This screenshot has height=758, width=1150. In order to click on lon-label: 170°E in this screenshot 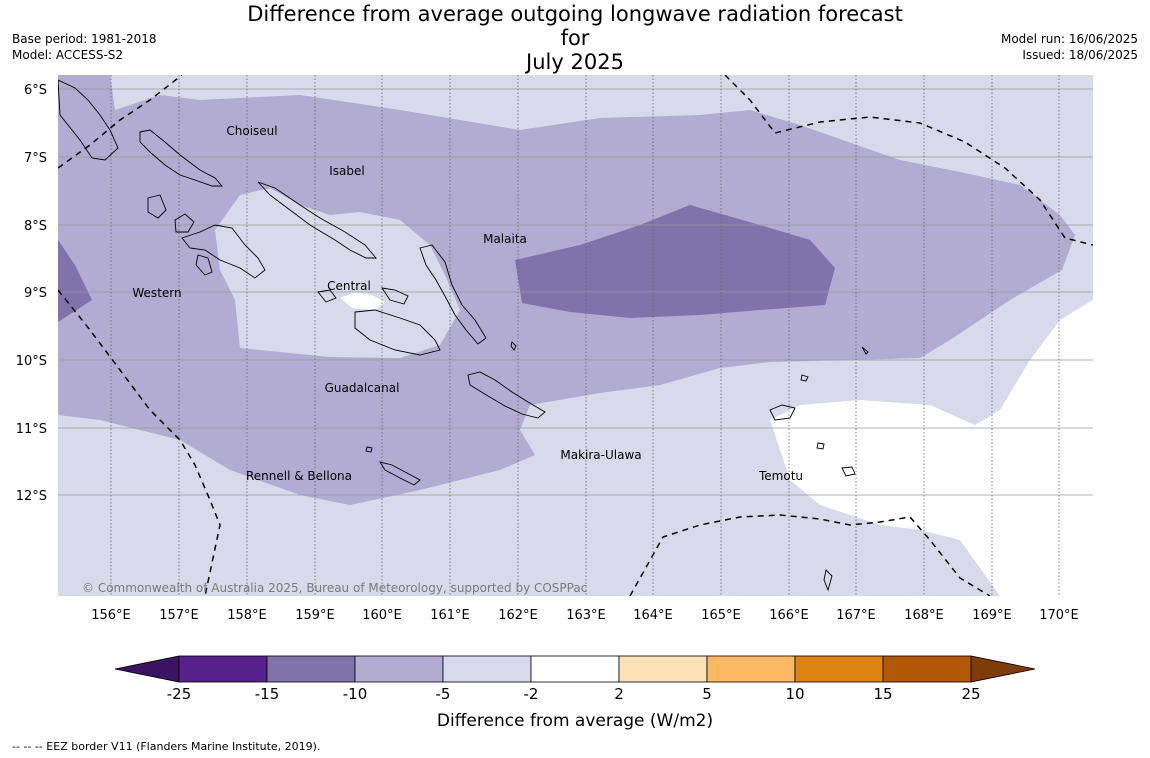, I will do `click(1059, 615)`.